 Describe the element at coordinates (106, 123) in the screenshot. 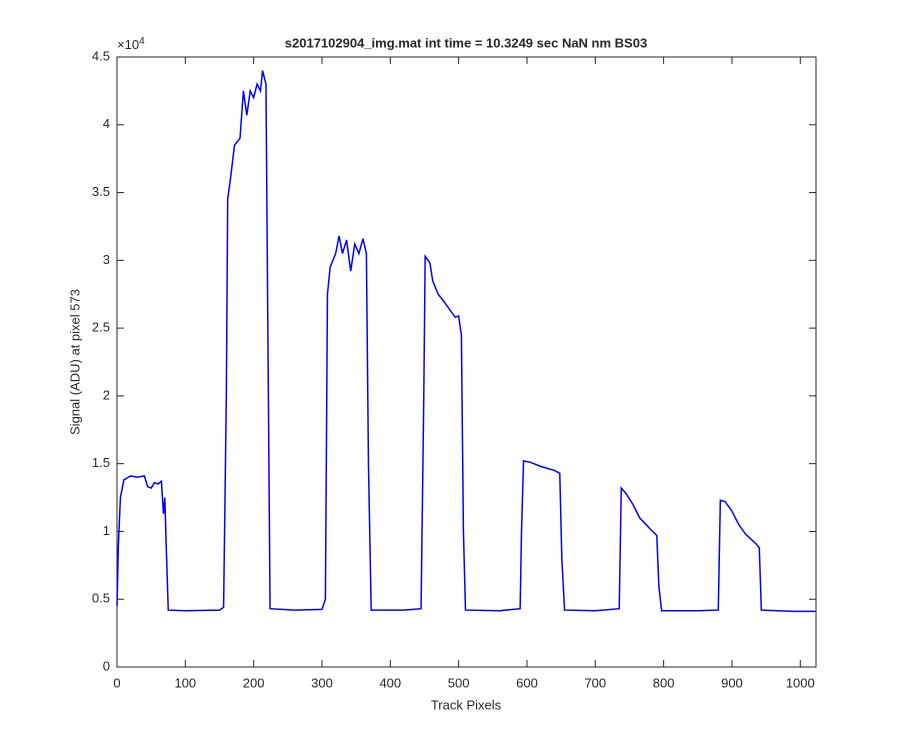

I see `y-tick-label: 4` at that location.